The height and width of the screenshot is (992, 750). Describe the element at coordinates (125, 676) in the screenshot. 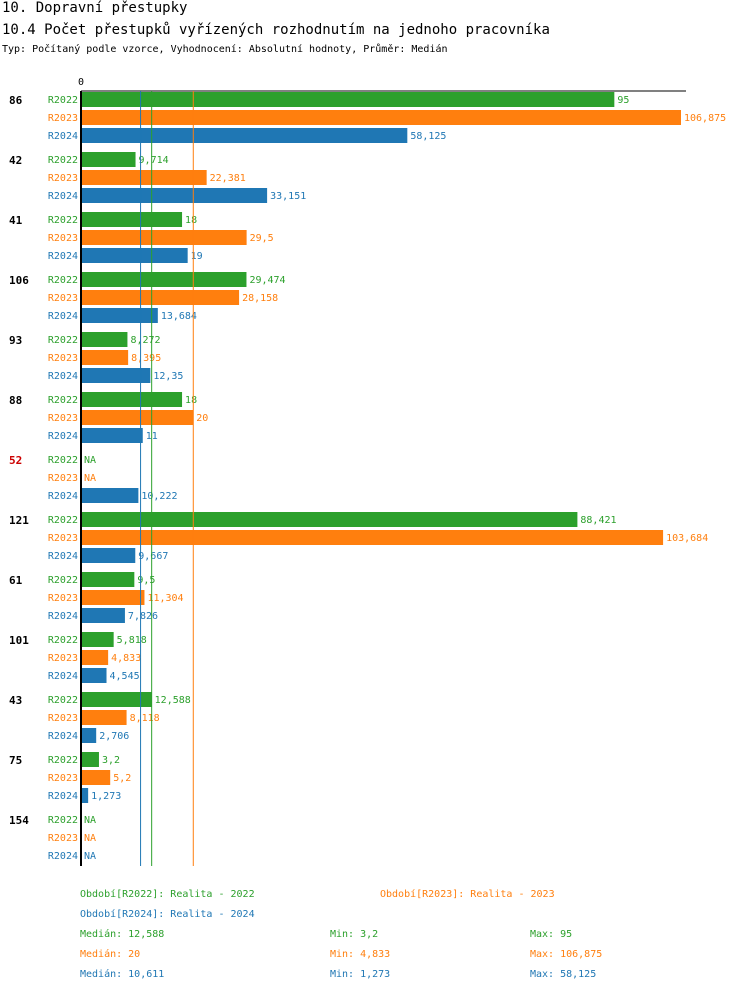

I see `data-label: 4,545` at that location.